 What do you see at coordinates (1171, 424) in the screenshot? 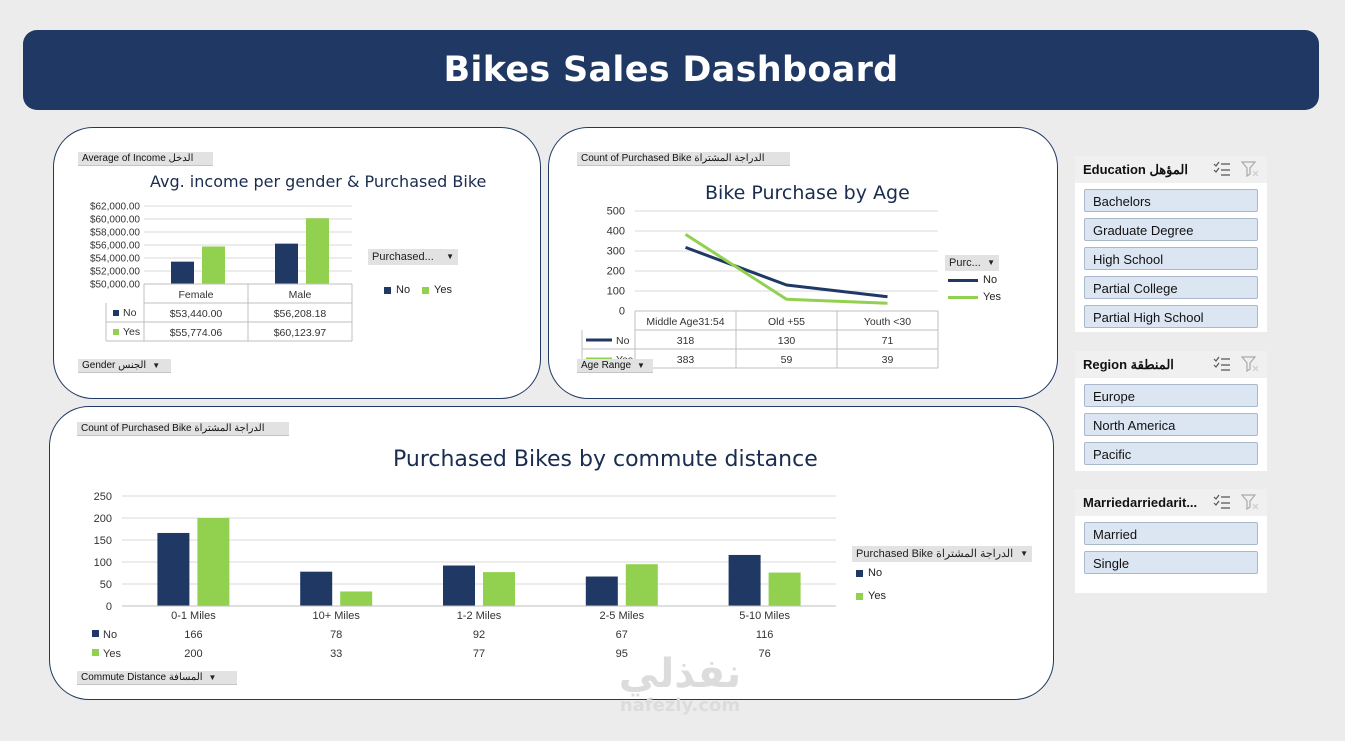
I see `slicer-item-north-america: North America` at bounding box center [1171, 424].